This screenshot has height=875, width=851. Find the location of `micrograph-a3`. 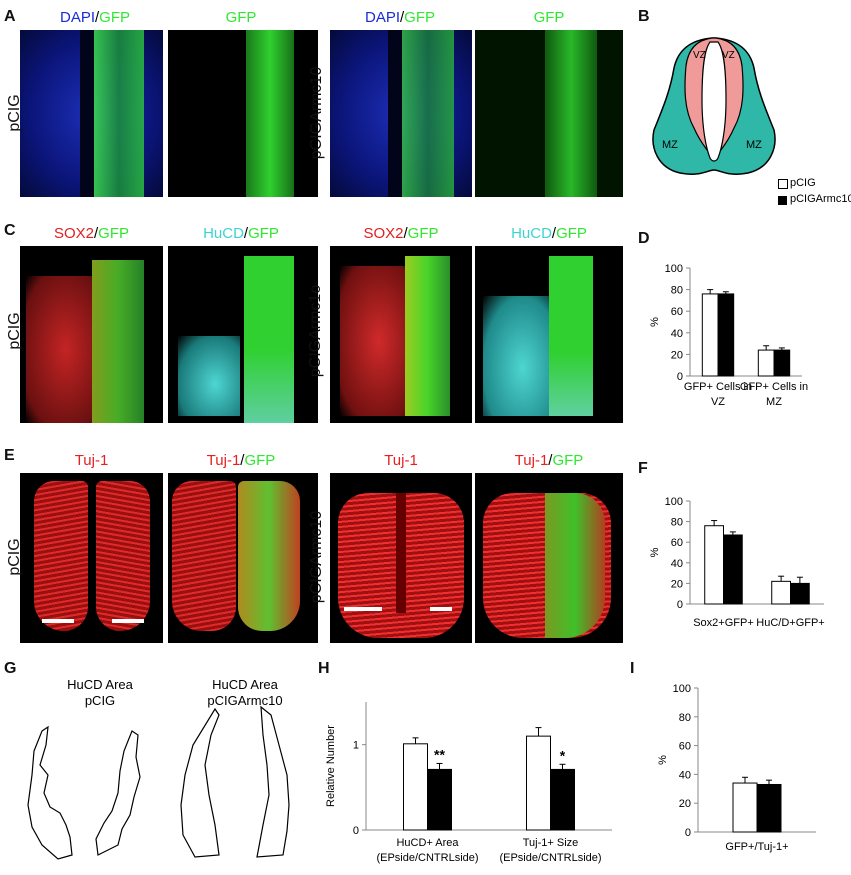

micrograph-a3 is located at coordinates (401, 113).